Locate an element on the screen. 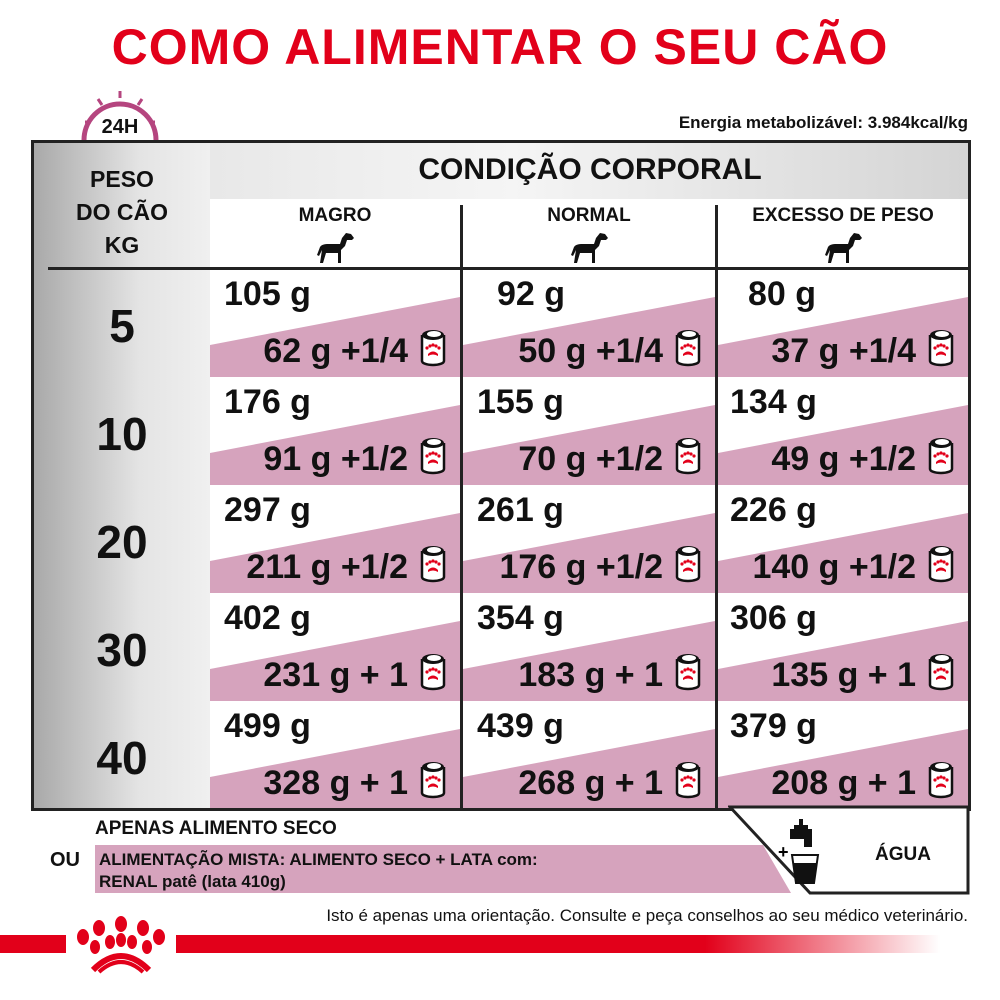  weight-value: 40 is located at coordinates (122, 758).